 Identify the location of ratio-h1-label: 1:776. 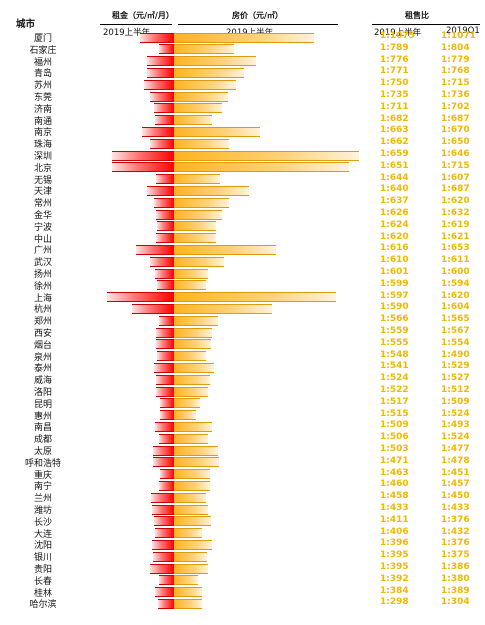
(394, 59).